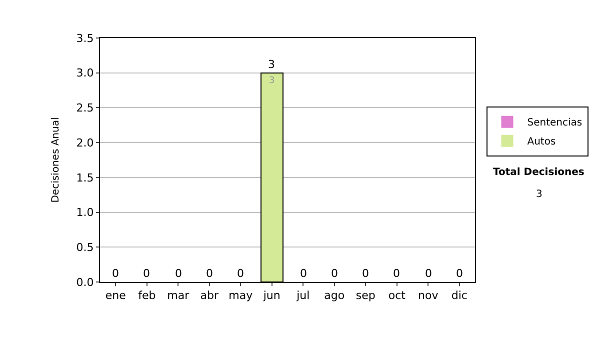  I want to click on text: Total Decisiones, so click(538, 172).